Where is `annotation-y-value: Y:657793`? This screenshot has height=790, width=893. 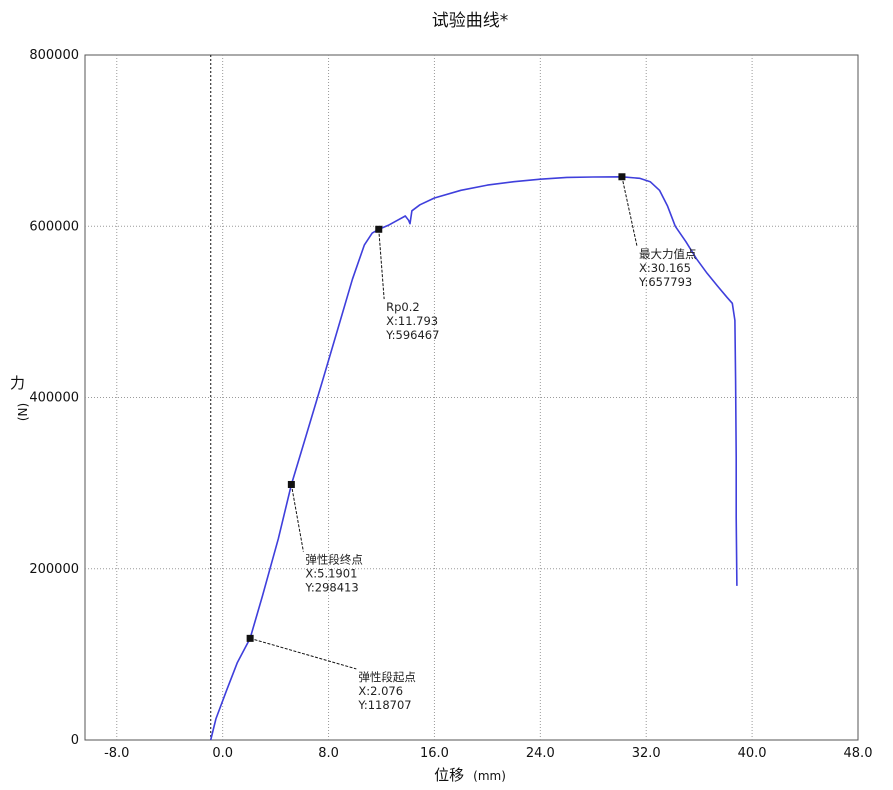 annotation-y-value: Y:657793 is located at coordinates (665, 282).